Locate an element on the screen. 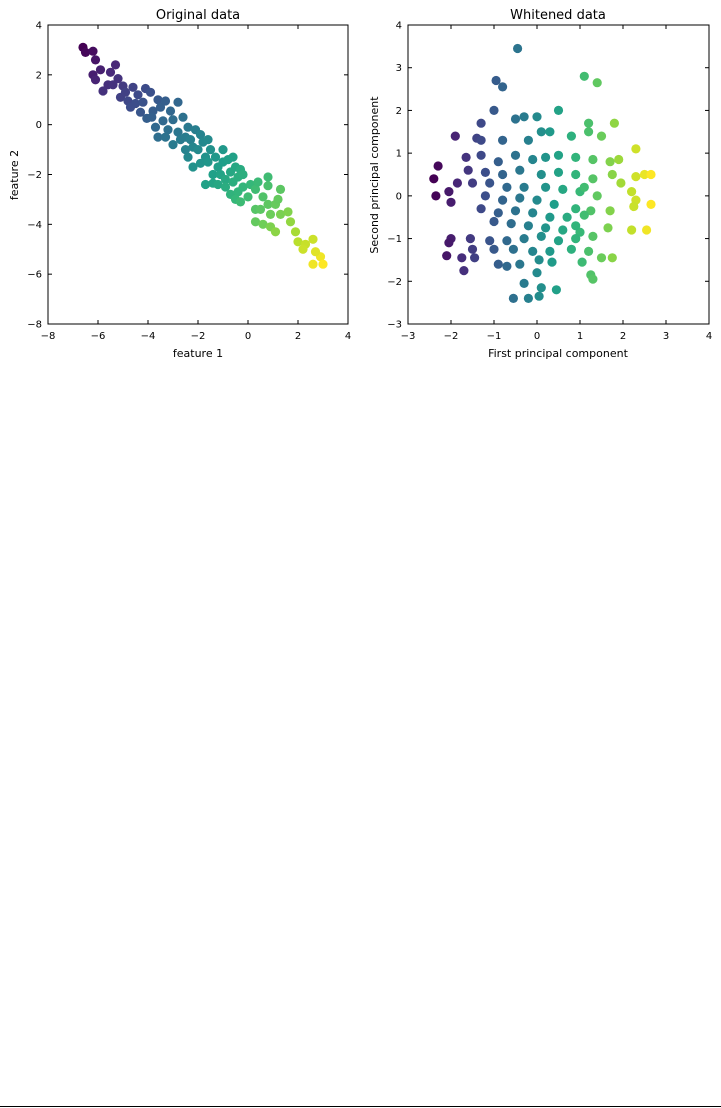 This screenshot has height=1108, width=721. y-tick-label: 2 is located at coordinates (399, 111).